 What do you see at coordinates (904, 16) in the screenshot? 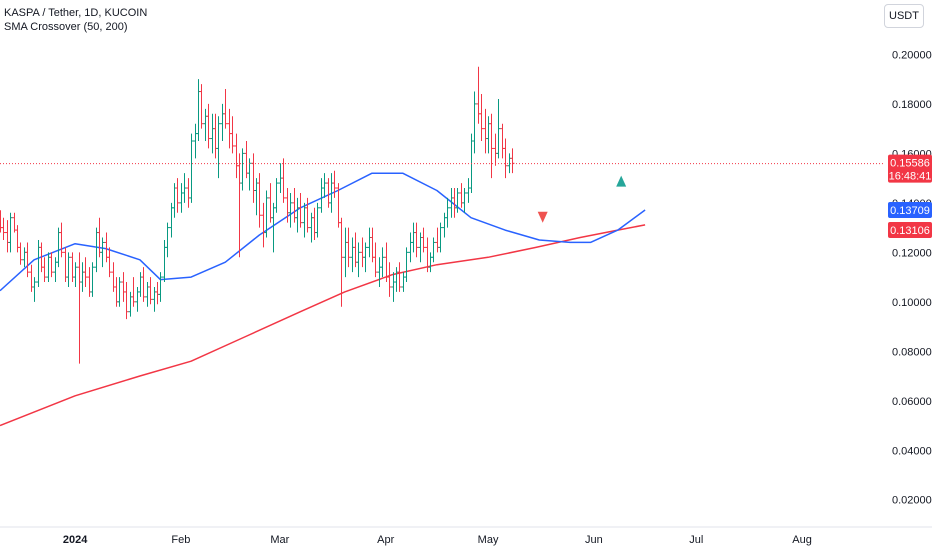
I see `currency-button: USDT` at bounding box center [904, 16].